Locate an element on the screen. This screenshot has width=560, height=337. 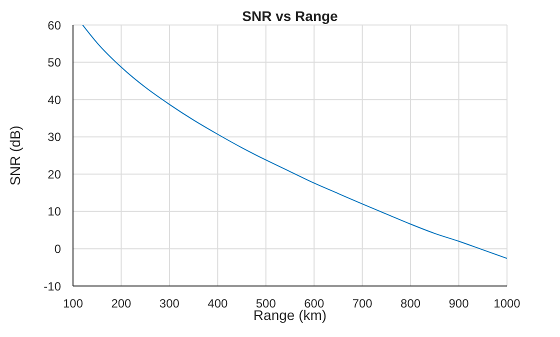
x-tick-label: 800 is located at coordinates (410, 303).